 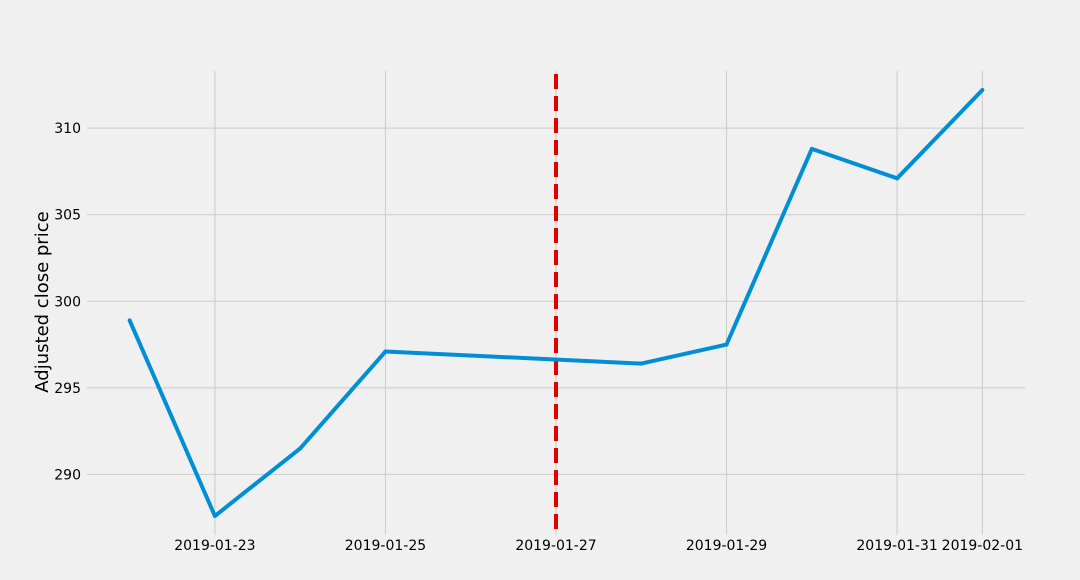 What do you see at coordinates (67, 129) in the screenshot?
I see `y-tick-label: 310` at bounding box center [67, 129].